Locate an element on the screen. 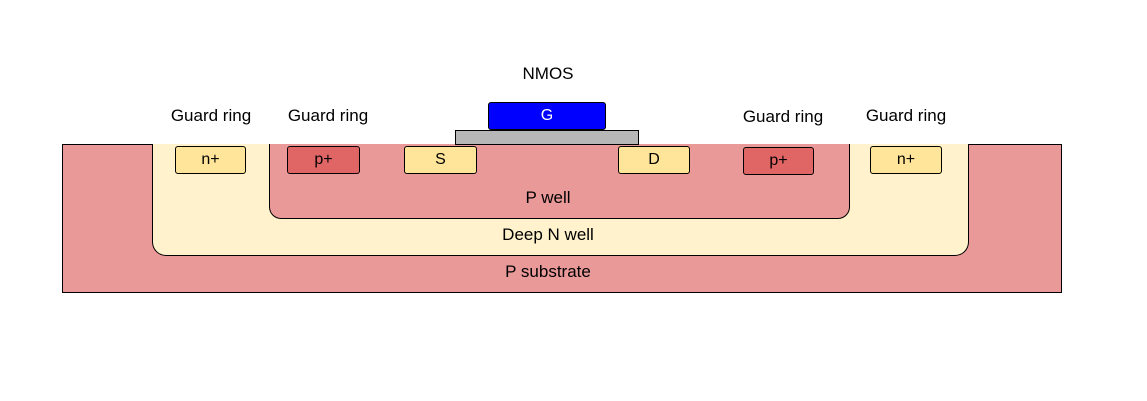 The width and height of the screenshot is (1147, 401). source-contact: S is located at coordinates (440, 160).